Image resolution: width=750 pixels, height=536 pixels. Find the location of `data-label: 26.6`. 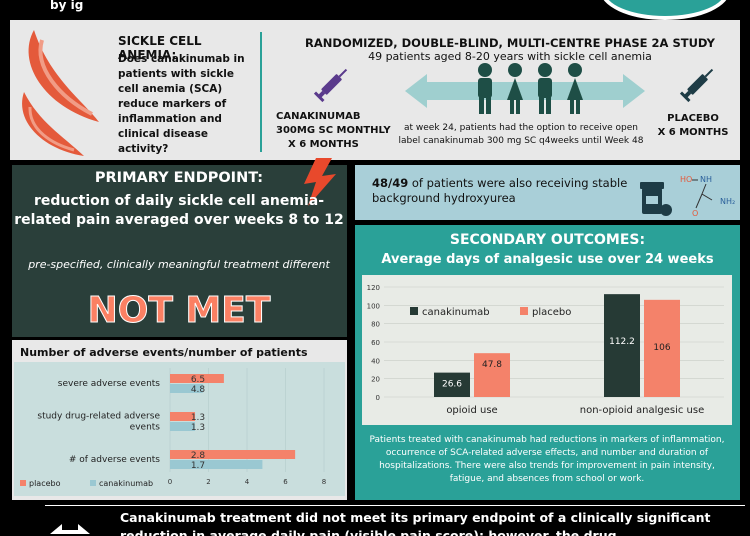

data-label: 26.6 is located at coordinates (452, 385).